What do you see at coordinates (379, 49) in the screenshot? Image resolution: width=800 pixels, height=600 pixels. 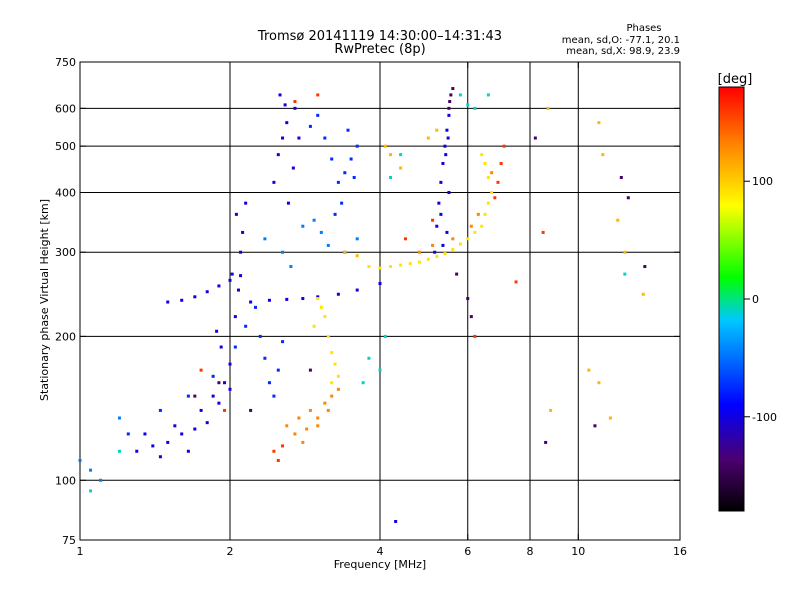 I see `chart-subtitle: RwPretec (8p)` at bounding box center [379, 49].